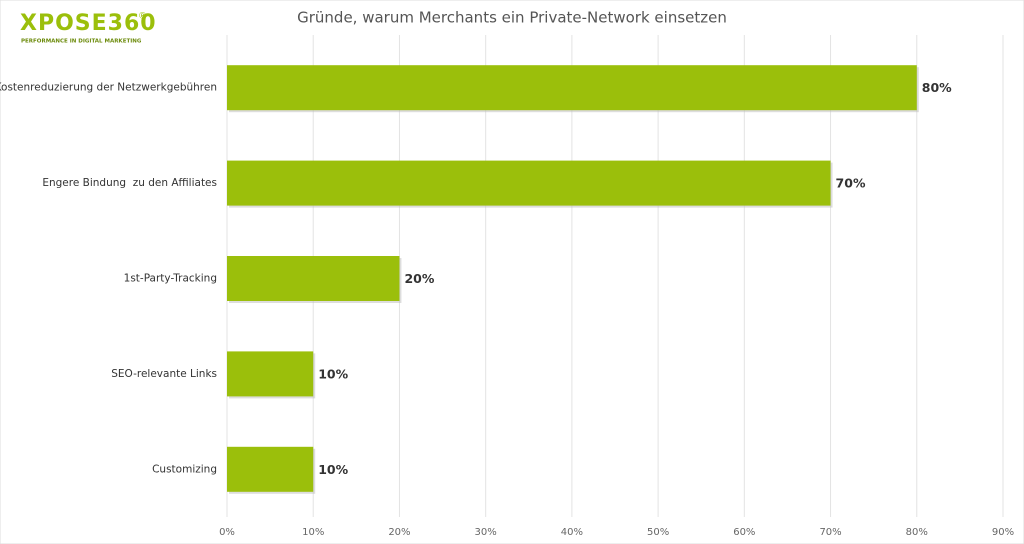  Describe the element at coordinates (399, 532) in the screenshot. I see `x-tick-label: 20%` at that location.